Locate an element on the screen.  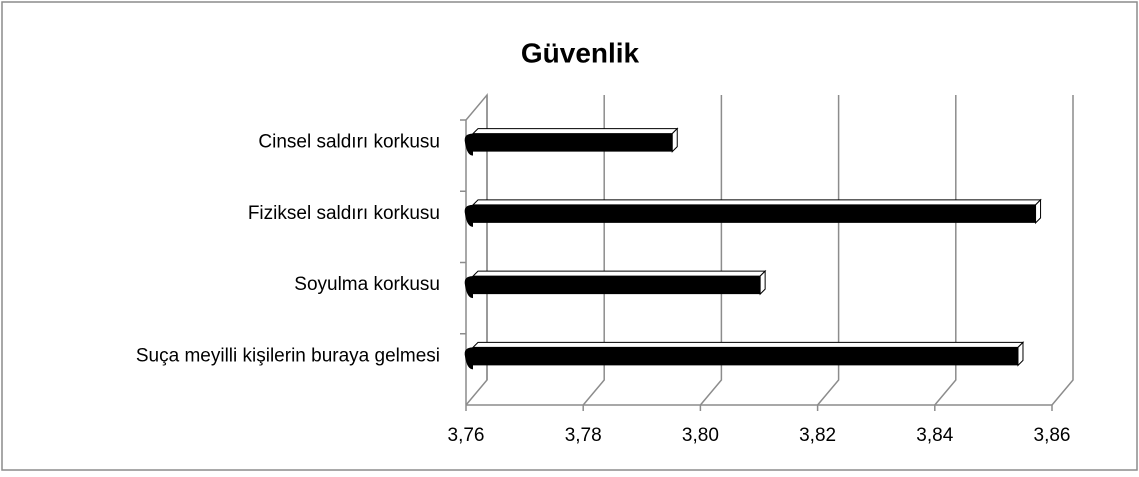
y-tick-label: Soyulma korkusu is located at coordinates (367, 284).